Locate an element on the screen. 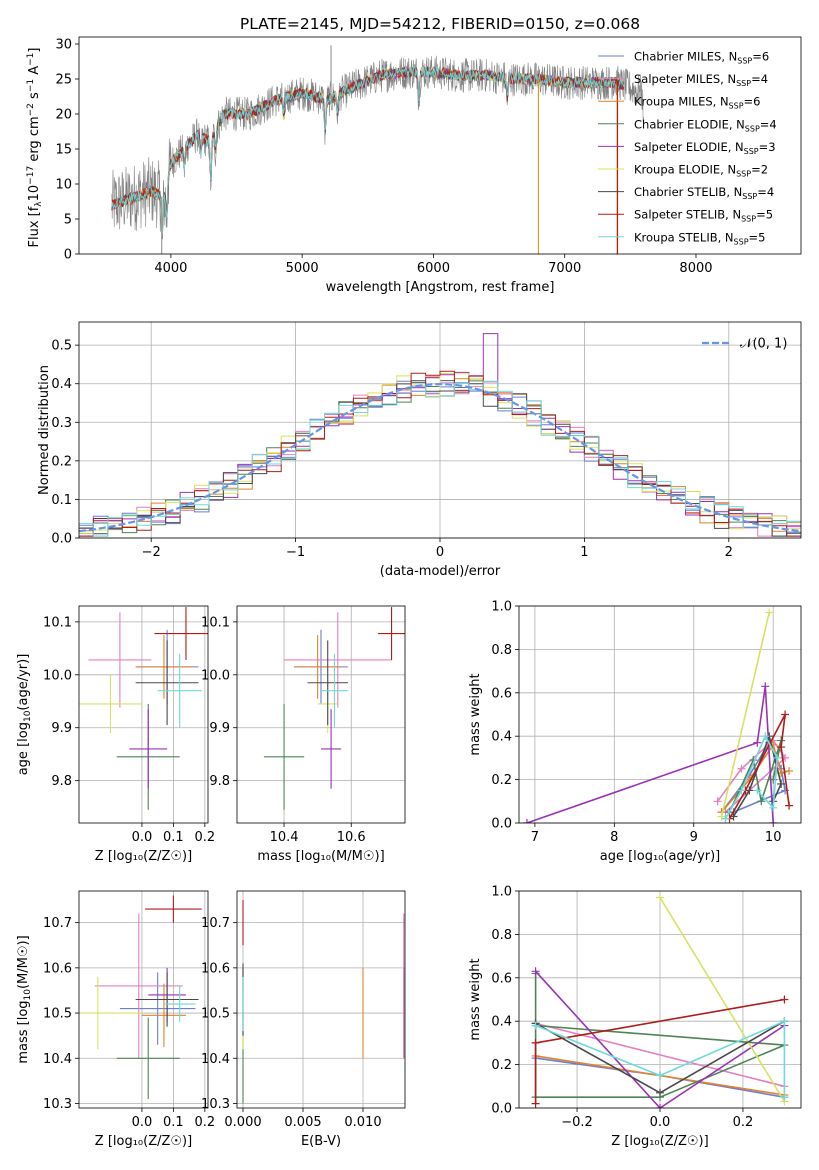 This screenshot has height=1170, width=819. x-axis-label: age [log₁₀(age/yr)] is located at coordinates (660, 856).